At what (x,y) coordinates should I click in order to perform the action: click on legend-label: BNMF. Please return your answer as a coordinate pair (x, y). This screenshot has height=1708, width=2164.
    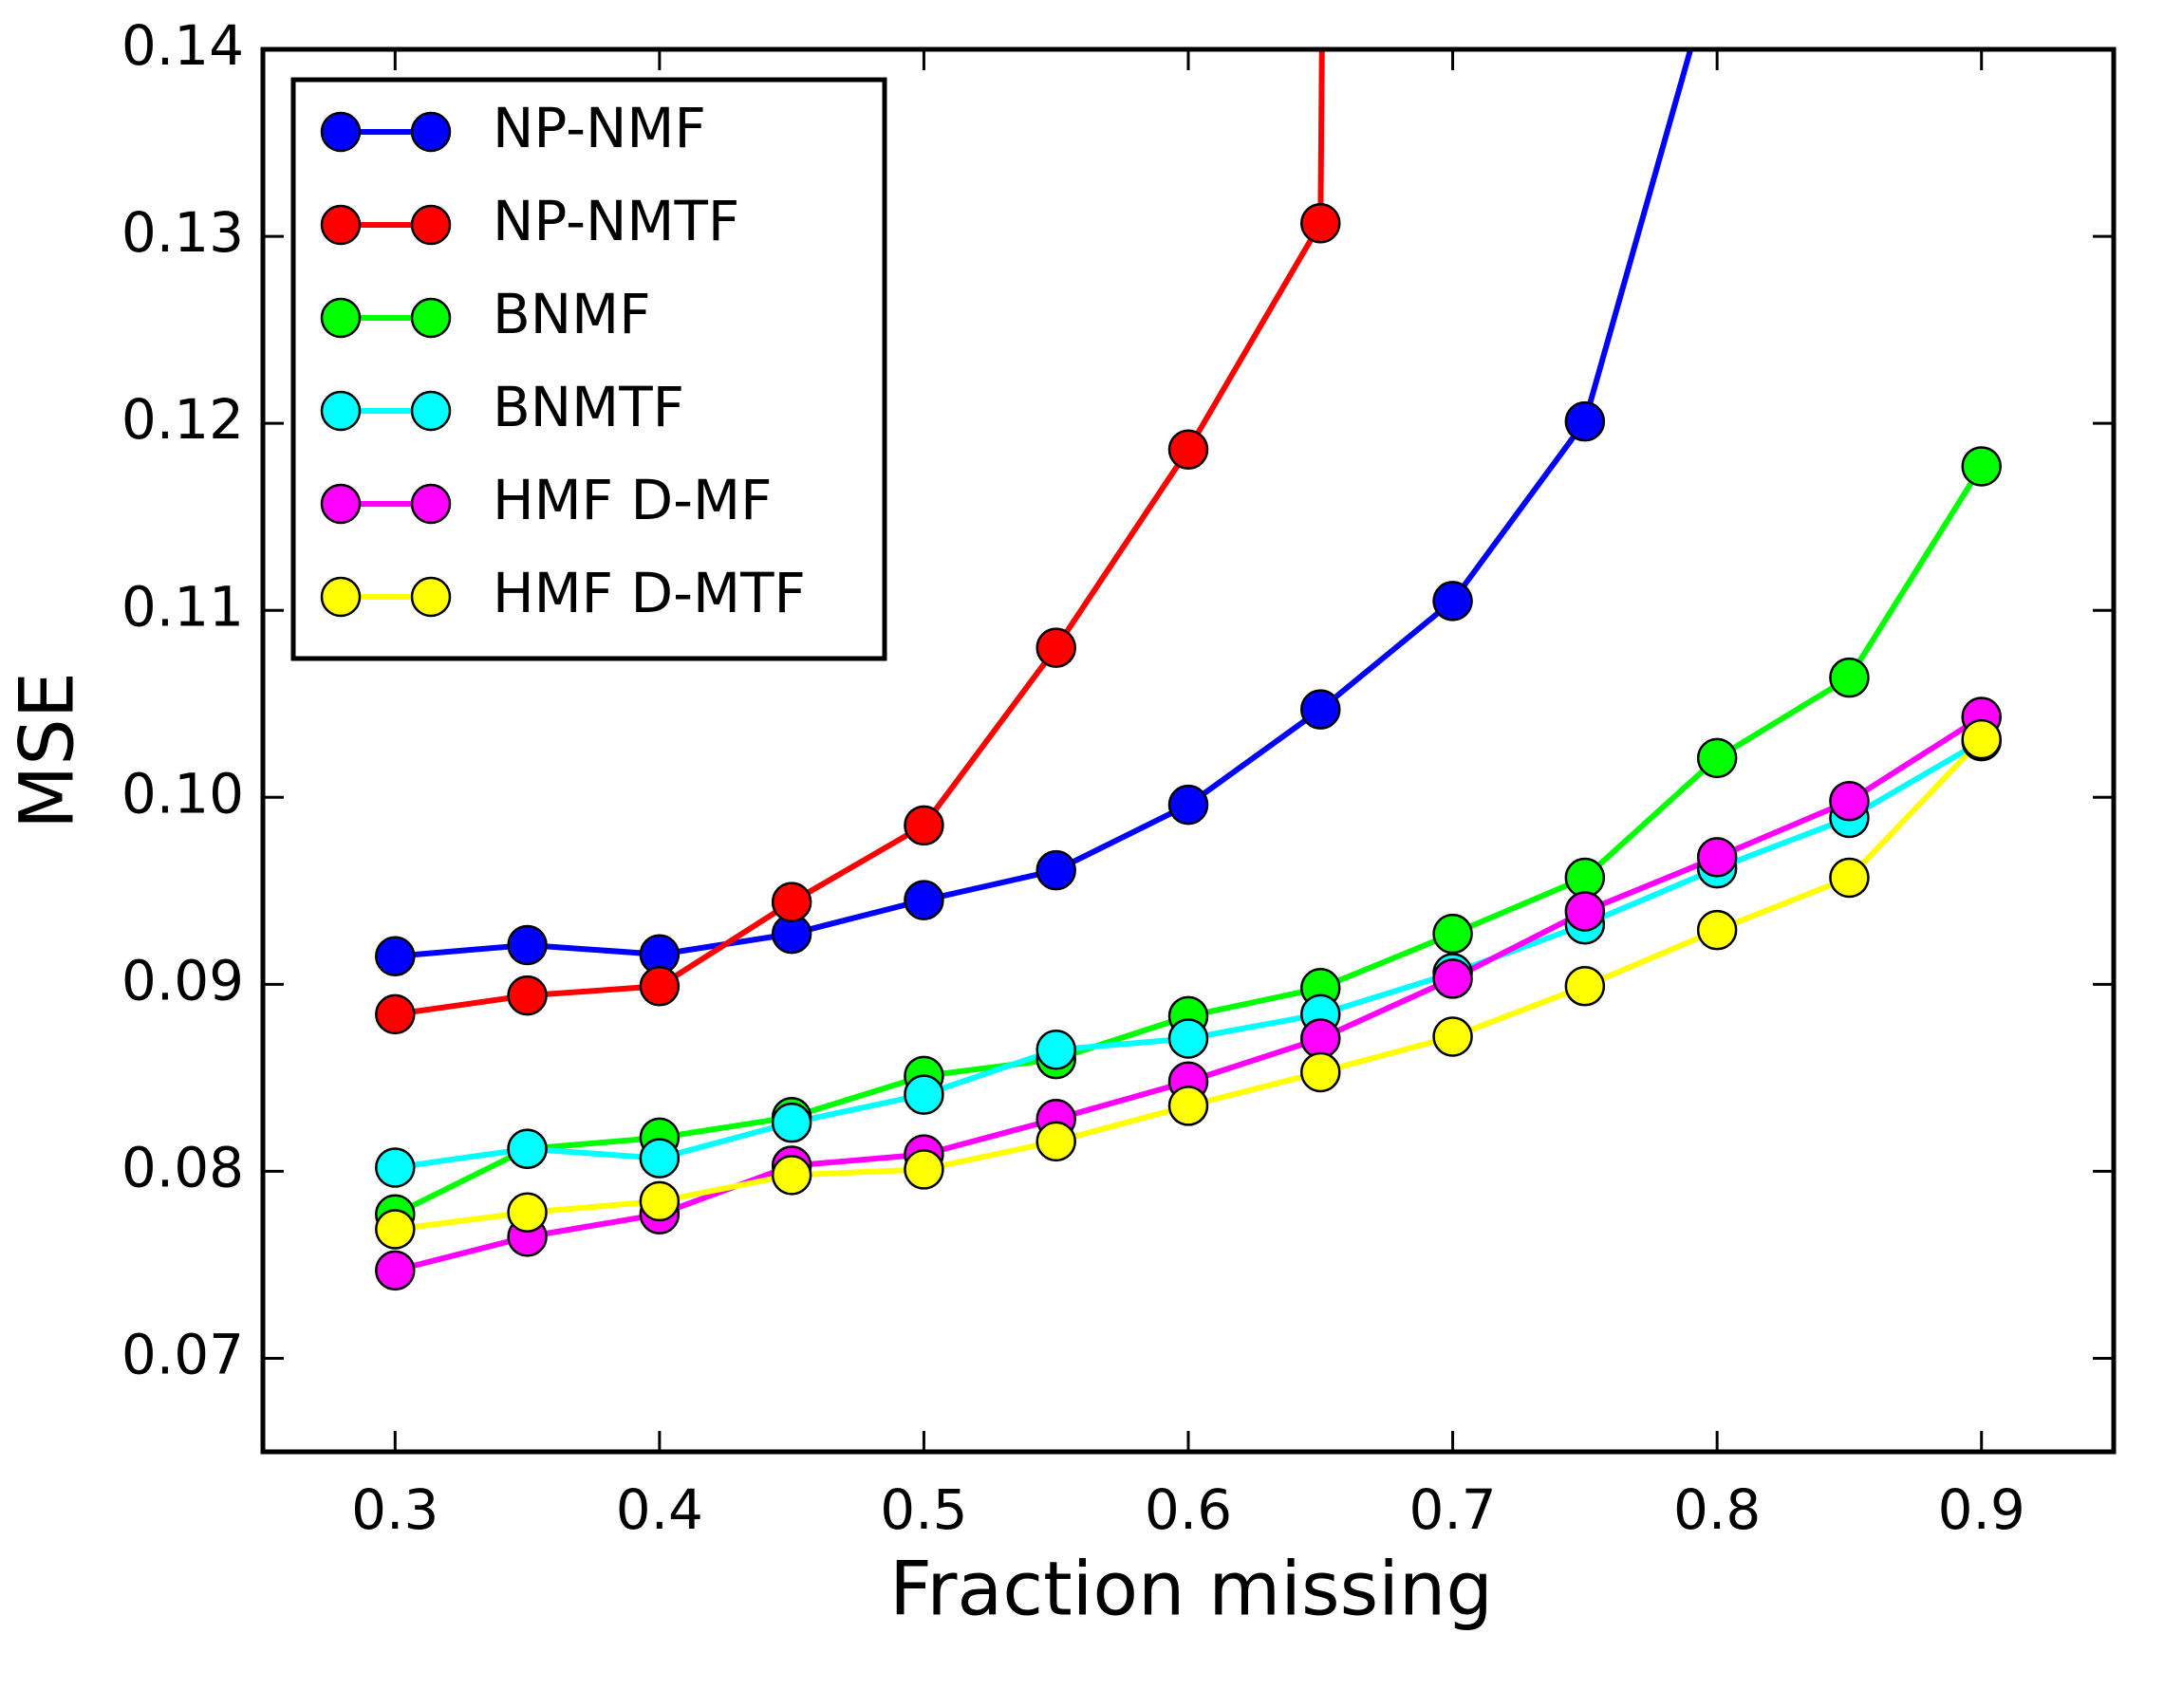
    Looking at the image, I should click on (572, 314).